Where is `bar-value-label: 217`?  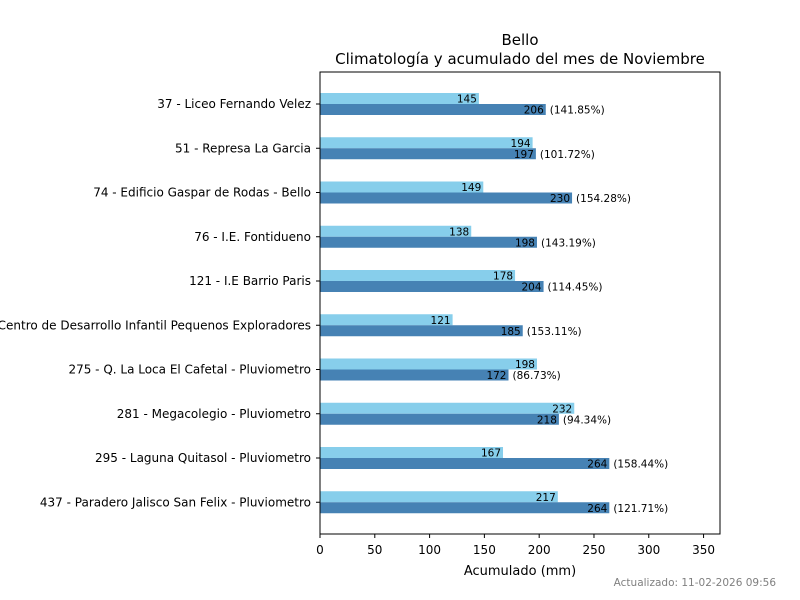 bar-value-label: 217 is located at coordinates (546, 498).